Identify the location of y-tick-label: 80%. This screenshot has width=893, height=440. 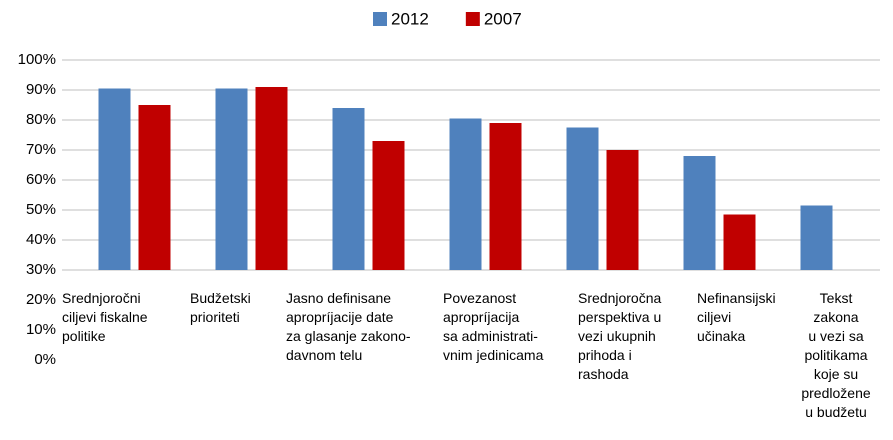
(41, 119).